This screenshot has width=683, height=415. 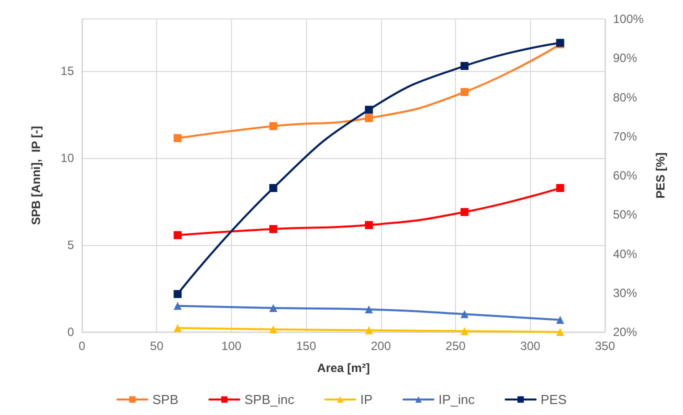 What do you see at coordinates (625, 215) in the screenshot?
I see `y2-tick-label: 50%` at bounding box center [625, 215].